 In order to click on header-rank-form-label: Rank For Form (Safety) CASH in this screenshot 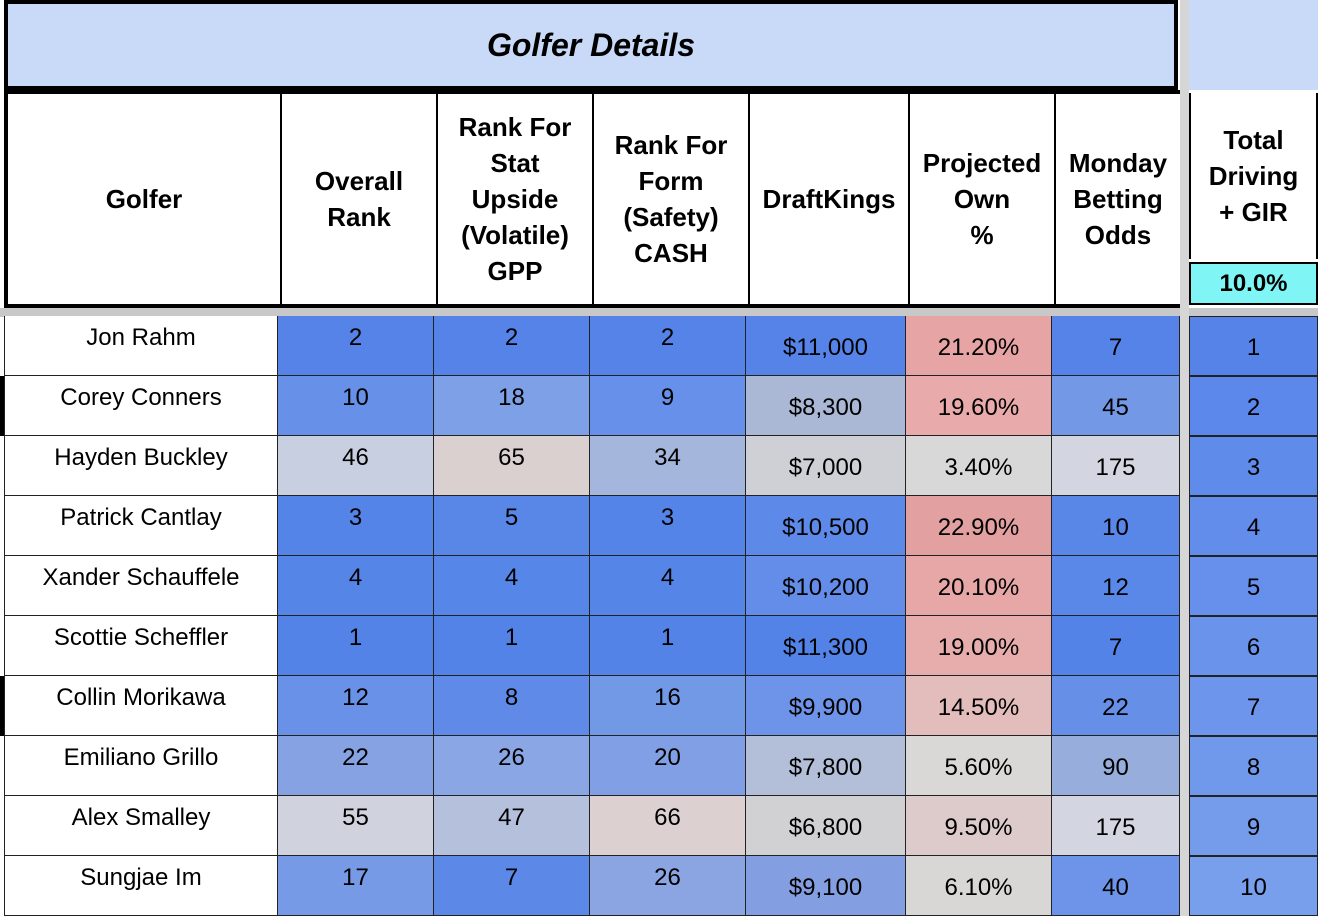, I will do `click(671, 199)`.